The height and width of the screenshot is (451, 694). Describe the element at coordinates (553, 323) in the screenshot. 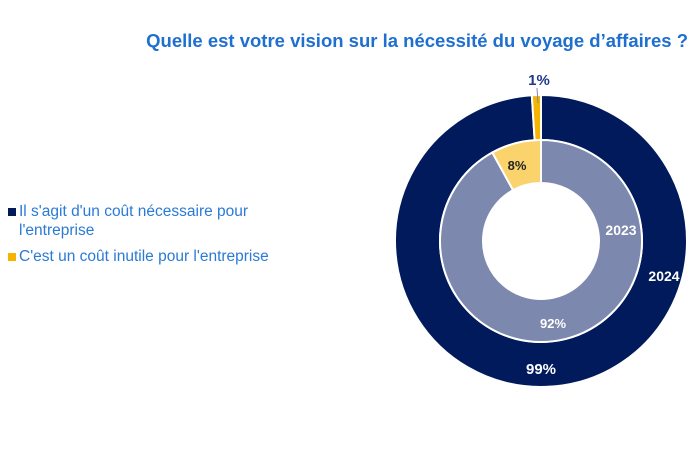

I see `label-2023-necessary: 92%` at that location.